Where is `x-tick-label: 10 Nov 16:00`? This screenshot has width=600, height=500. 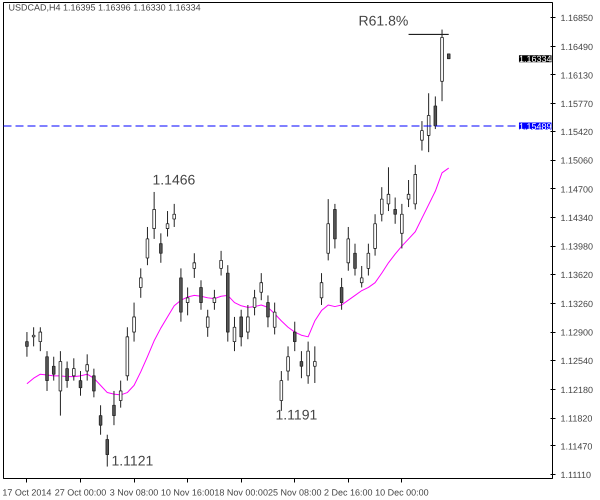
x-tick-label: 10 Nov 16:00 is located at coordinates (187, 493).